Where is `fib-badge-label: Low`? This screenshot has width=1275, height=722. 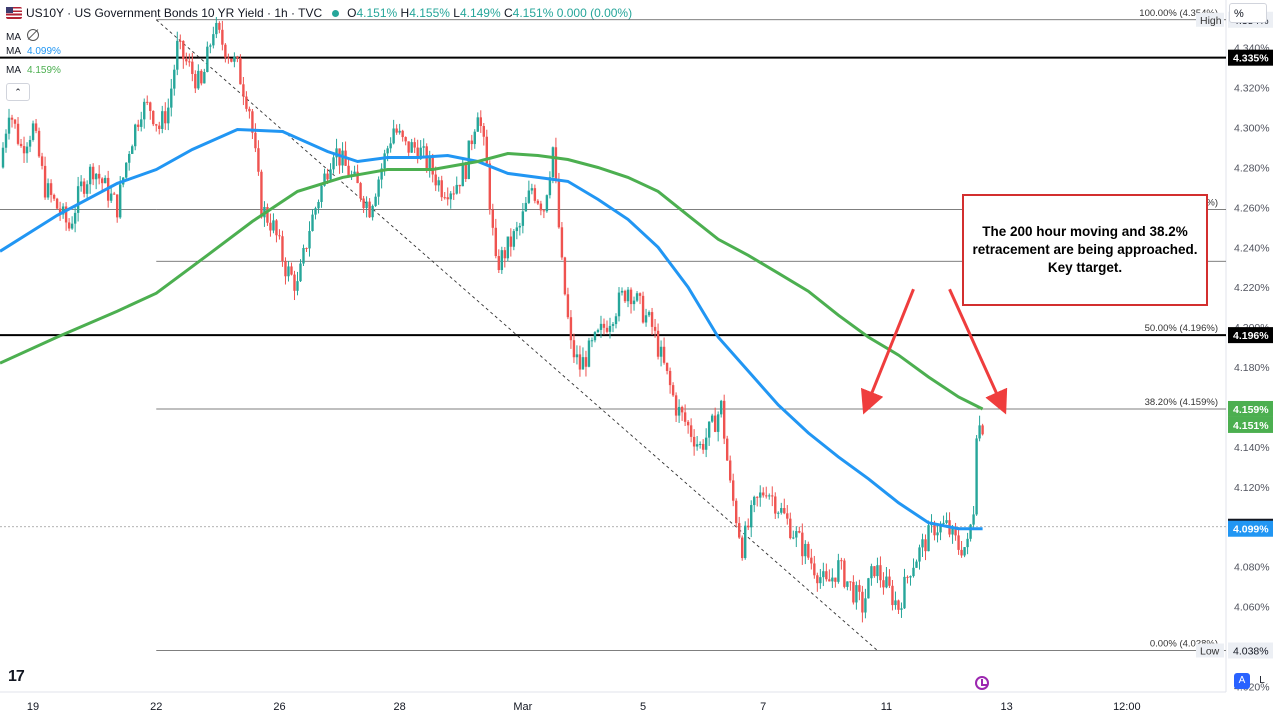 fib-badge-label: Low is located at coordinates (1210, 651).